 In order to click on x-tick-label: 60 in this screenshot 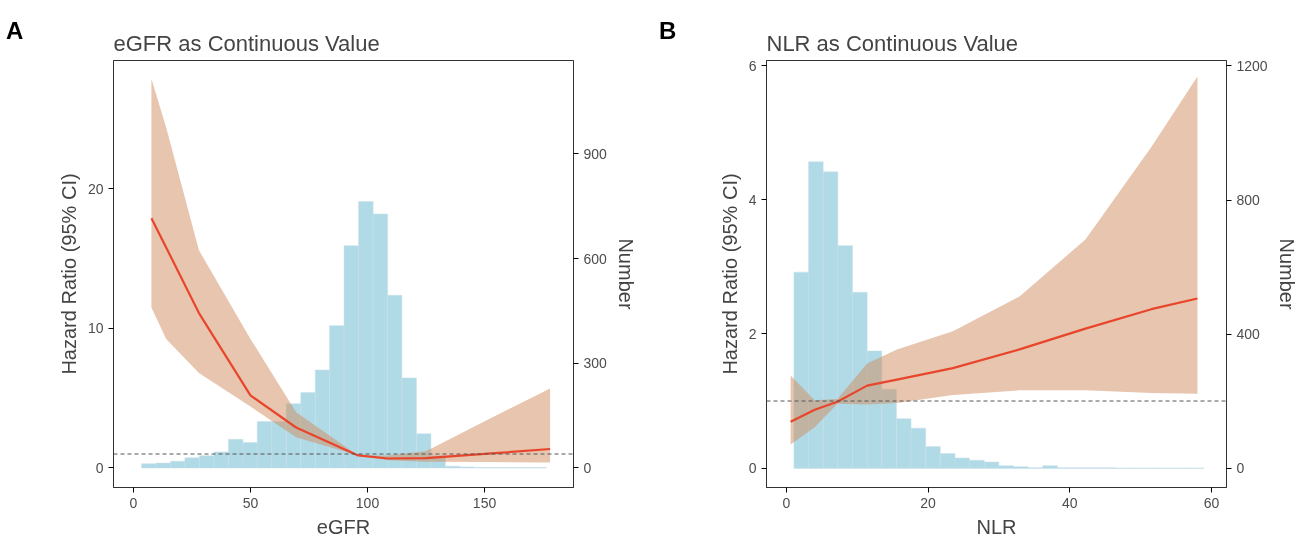, I will do `click(1211, 502)`.